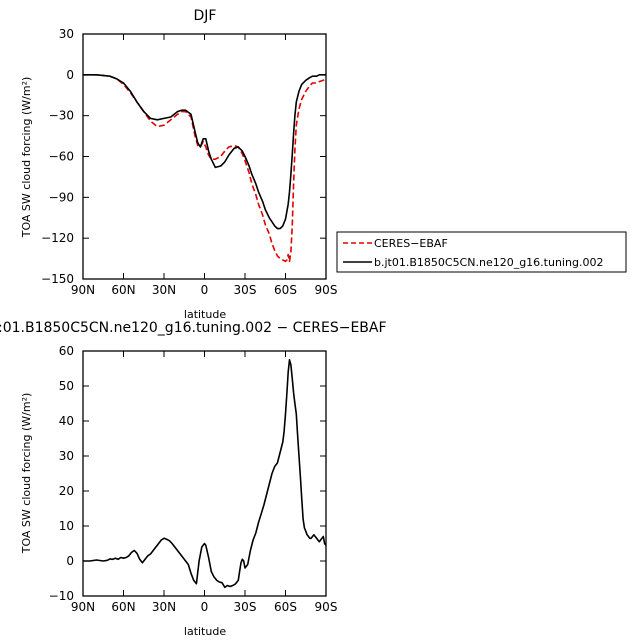  What do you see at coordinates (245, 607) in the screenshot?
I see `bottom-x-tick-label: 30S` at bounding box center [245, 607].